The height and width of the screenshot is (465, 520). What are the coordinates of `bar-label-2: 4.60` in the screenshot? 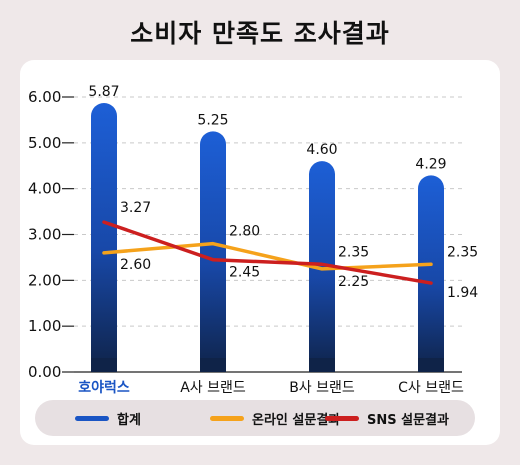 It's located at (321, 150).